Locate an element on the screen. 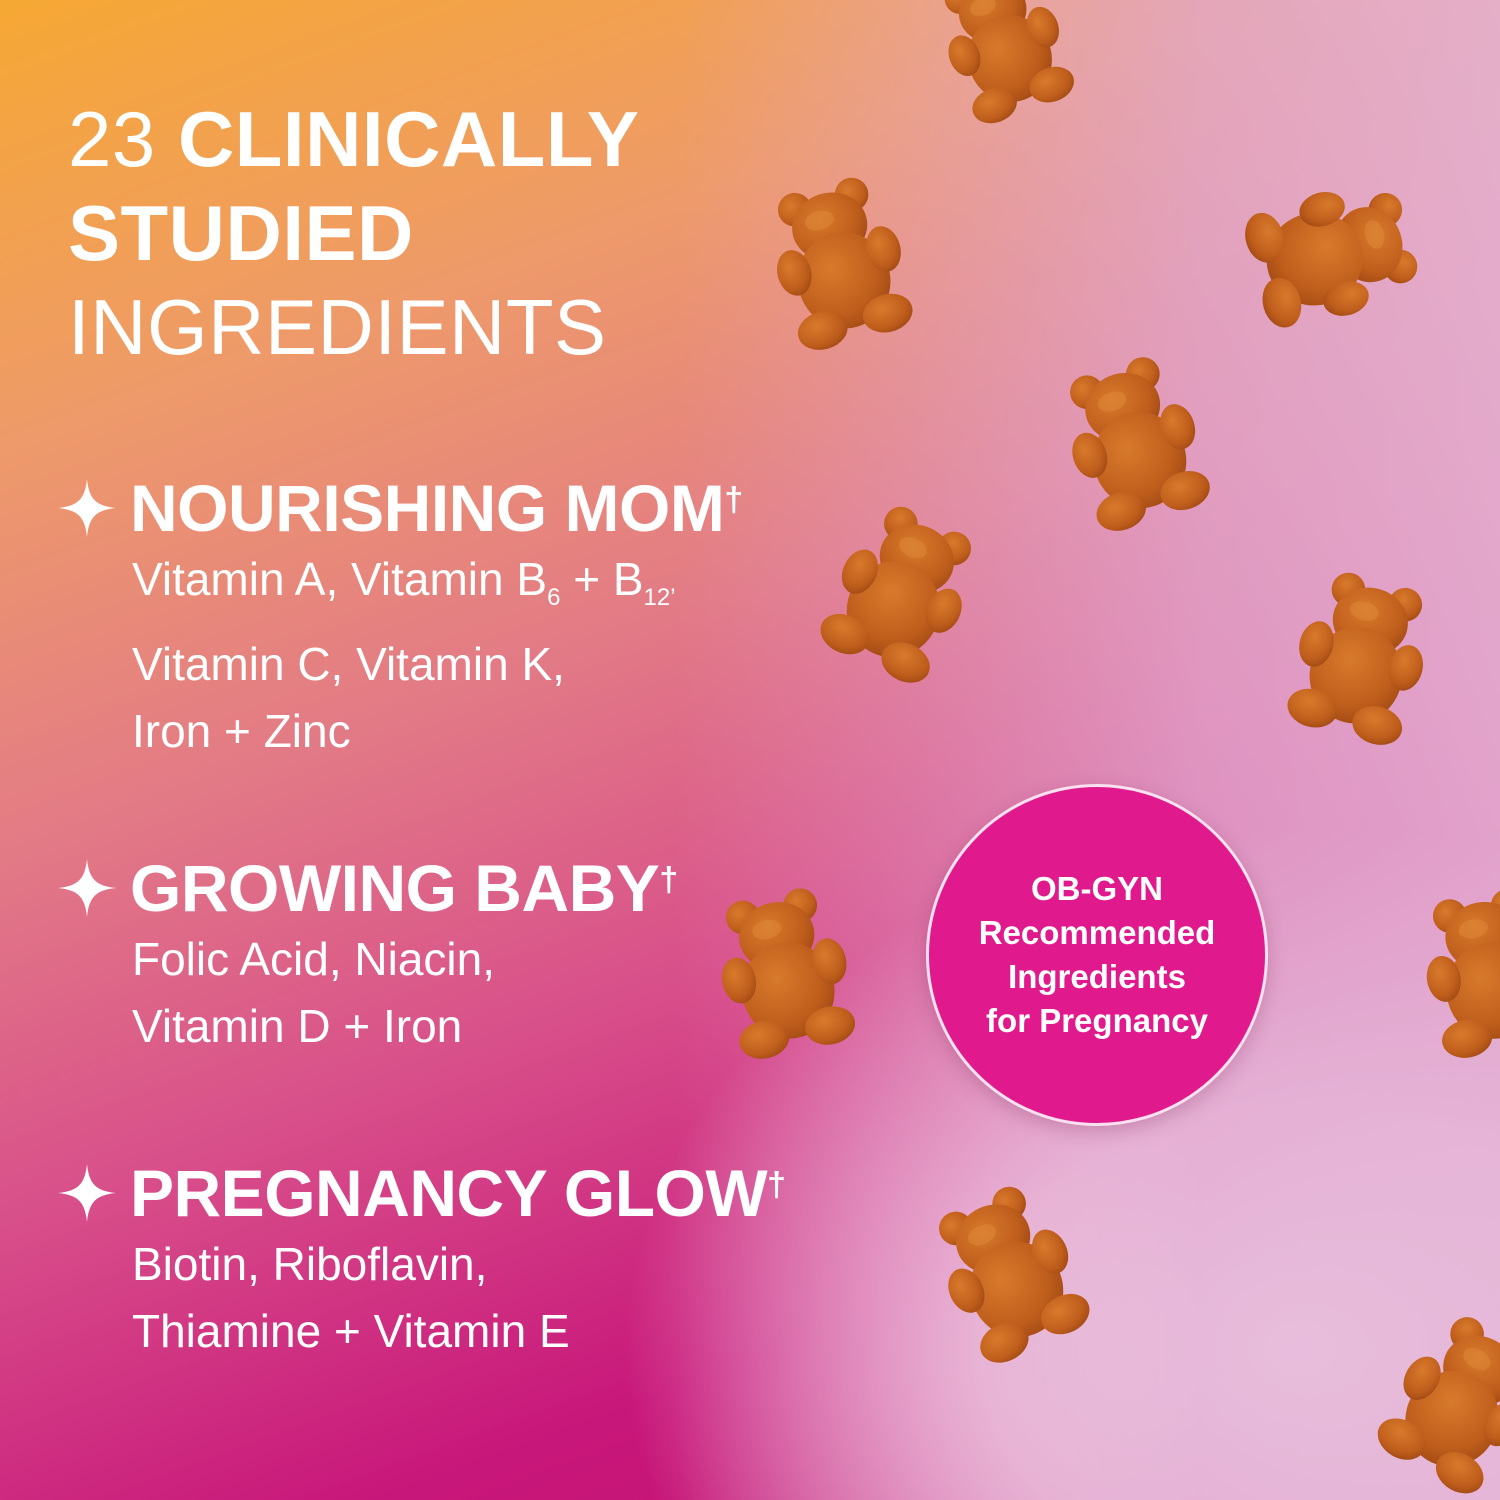 This screenshot has height=1500, width=1500. badge-line: Ingredients is located at coordinates (1097, 976).